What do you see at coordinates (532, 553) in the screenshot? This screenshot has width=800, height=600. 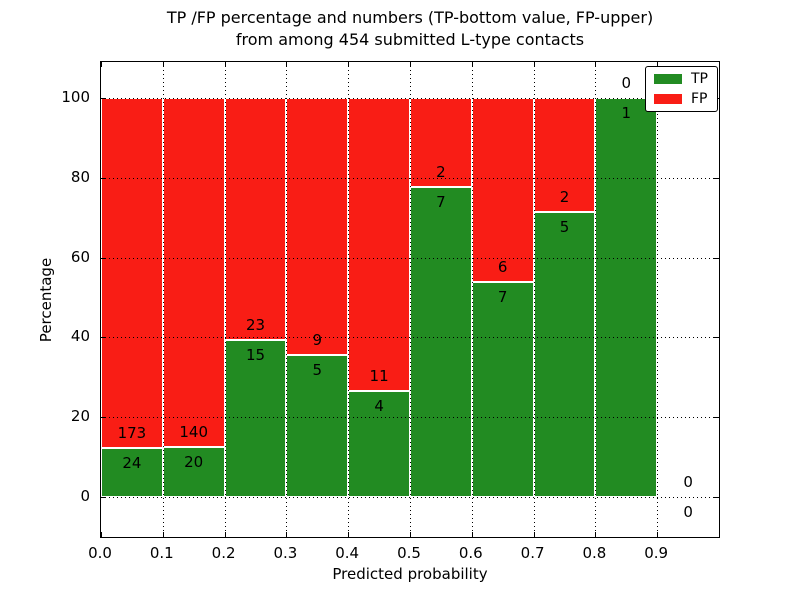 I see `x-tick-label: 0.7` at bounding box center [532, 553].